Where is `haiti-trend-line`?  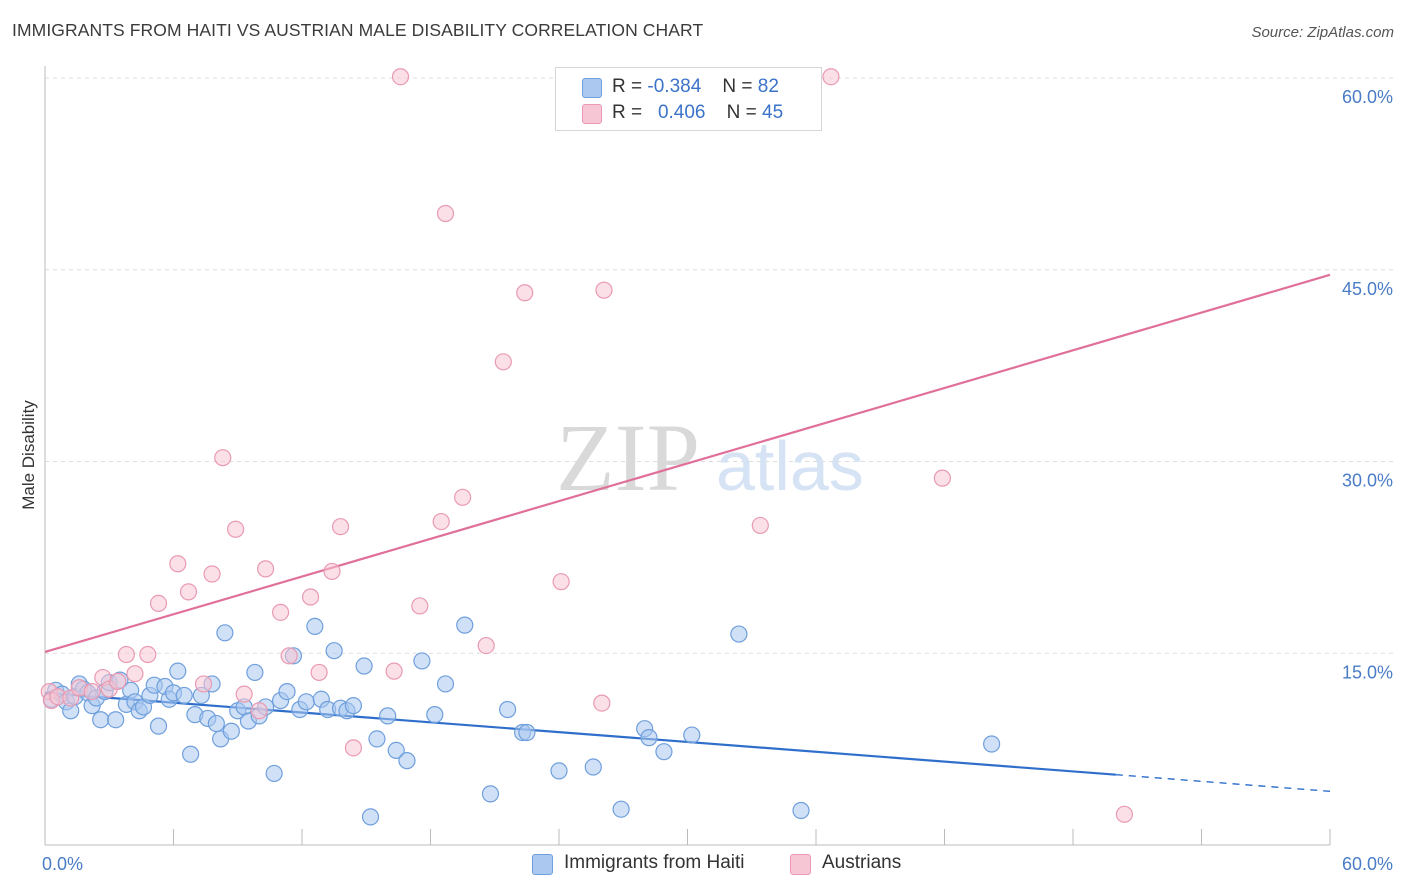
haiti-trend-line is located at coordinates (580, 733).